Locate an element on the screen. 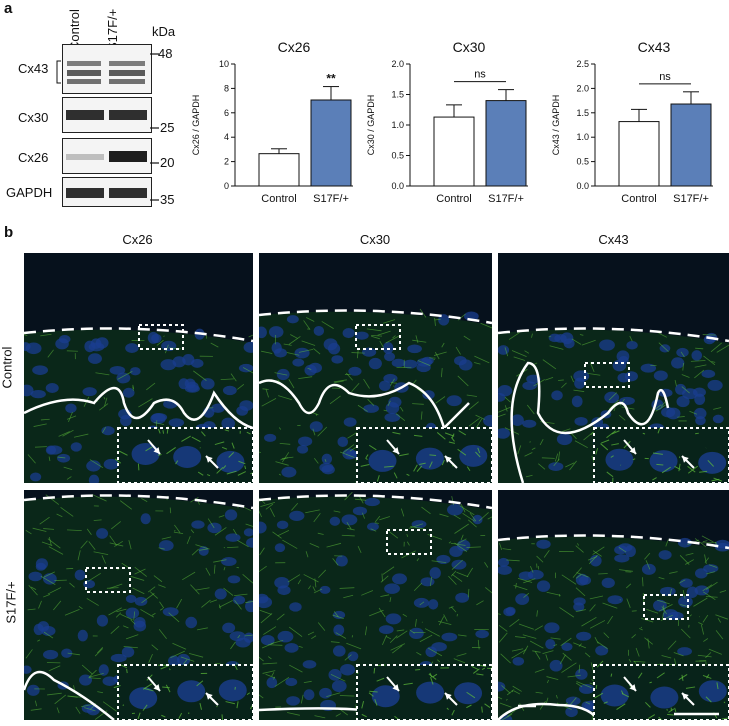 The width and height of the screenshot is (729, 726). x-category-label: Control is located at coordinates (453, 199).